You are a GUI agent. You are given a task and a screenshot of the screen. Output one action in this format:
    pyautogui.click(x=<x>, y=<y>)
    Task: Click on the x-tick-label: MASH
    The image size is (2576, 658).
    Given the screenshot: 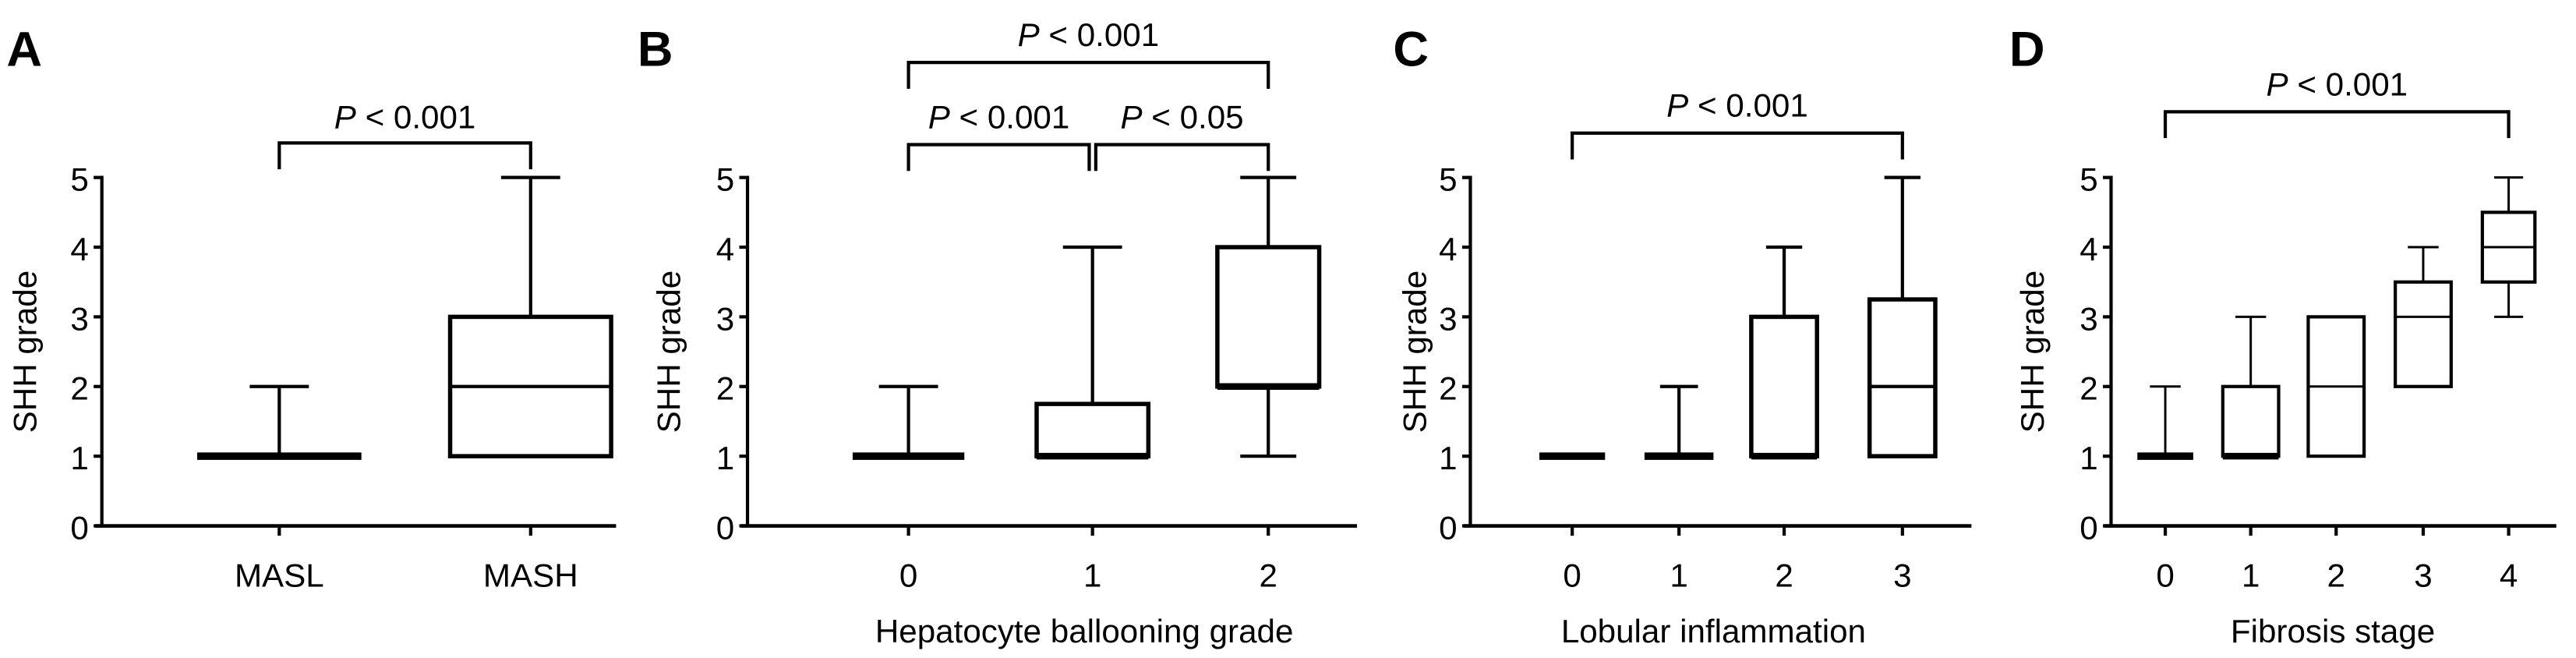 What is the action you would take?
    pyautogui.click(x=530, y=575)
    